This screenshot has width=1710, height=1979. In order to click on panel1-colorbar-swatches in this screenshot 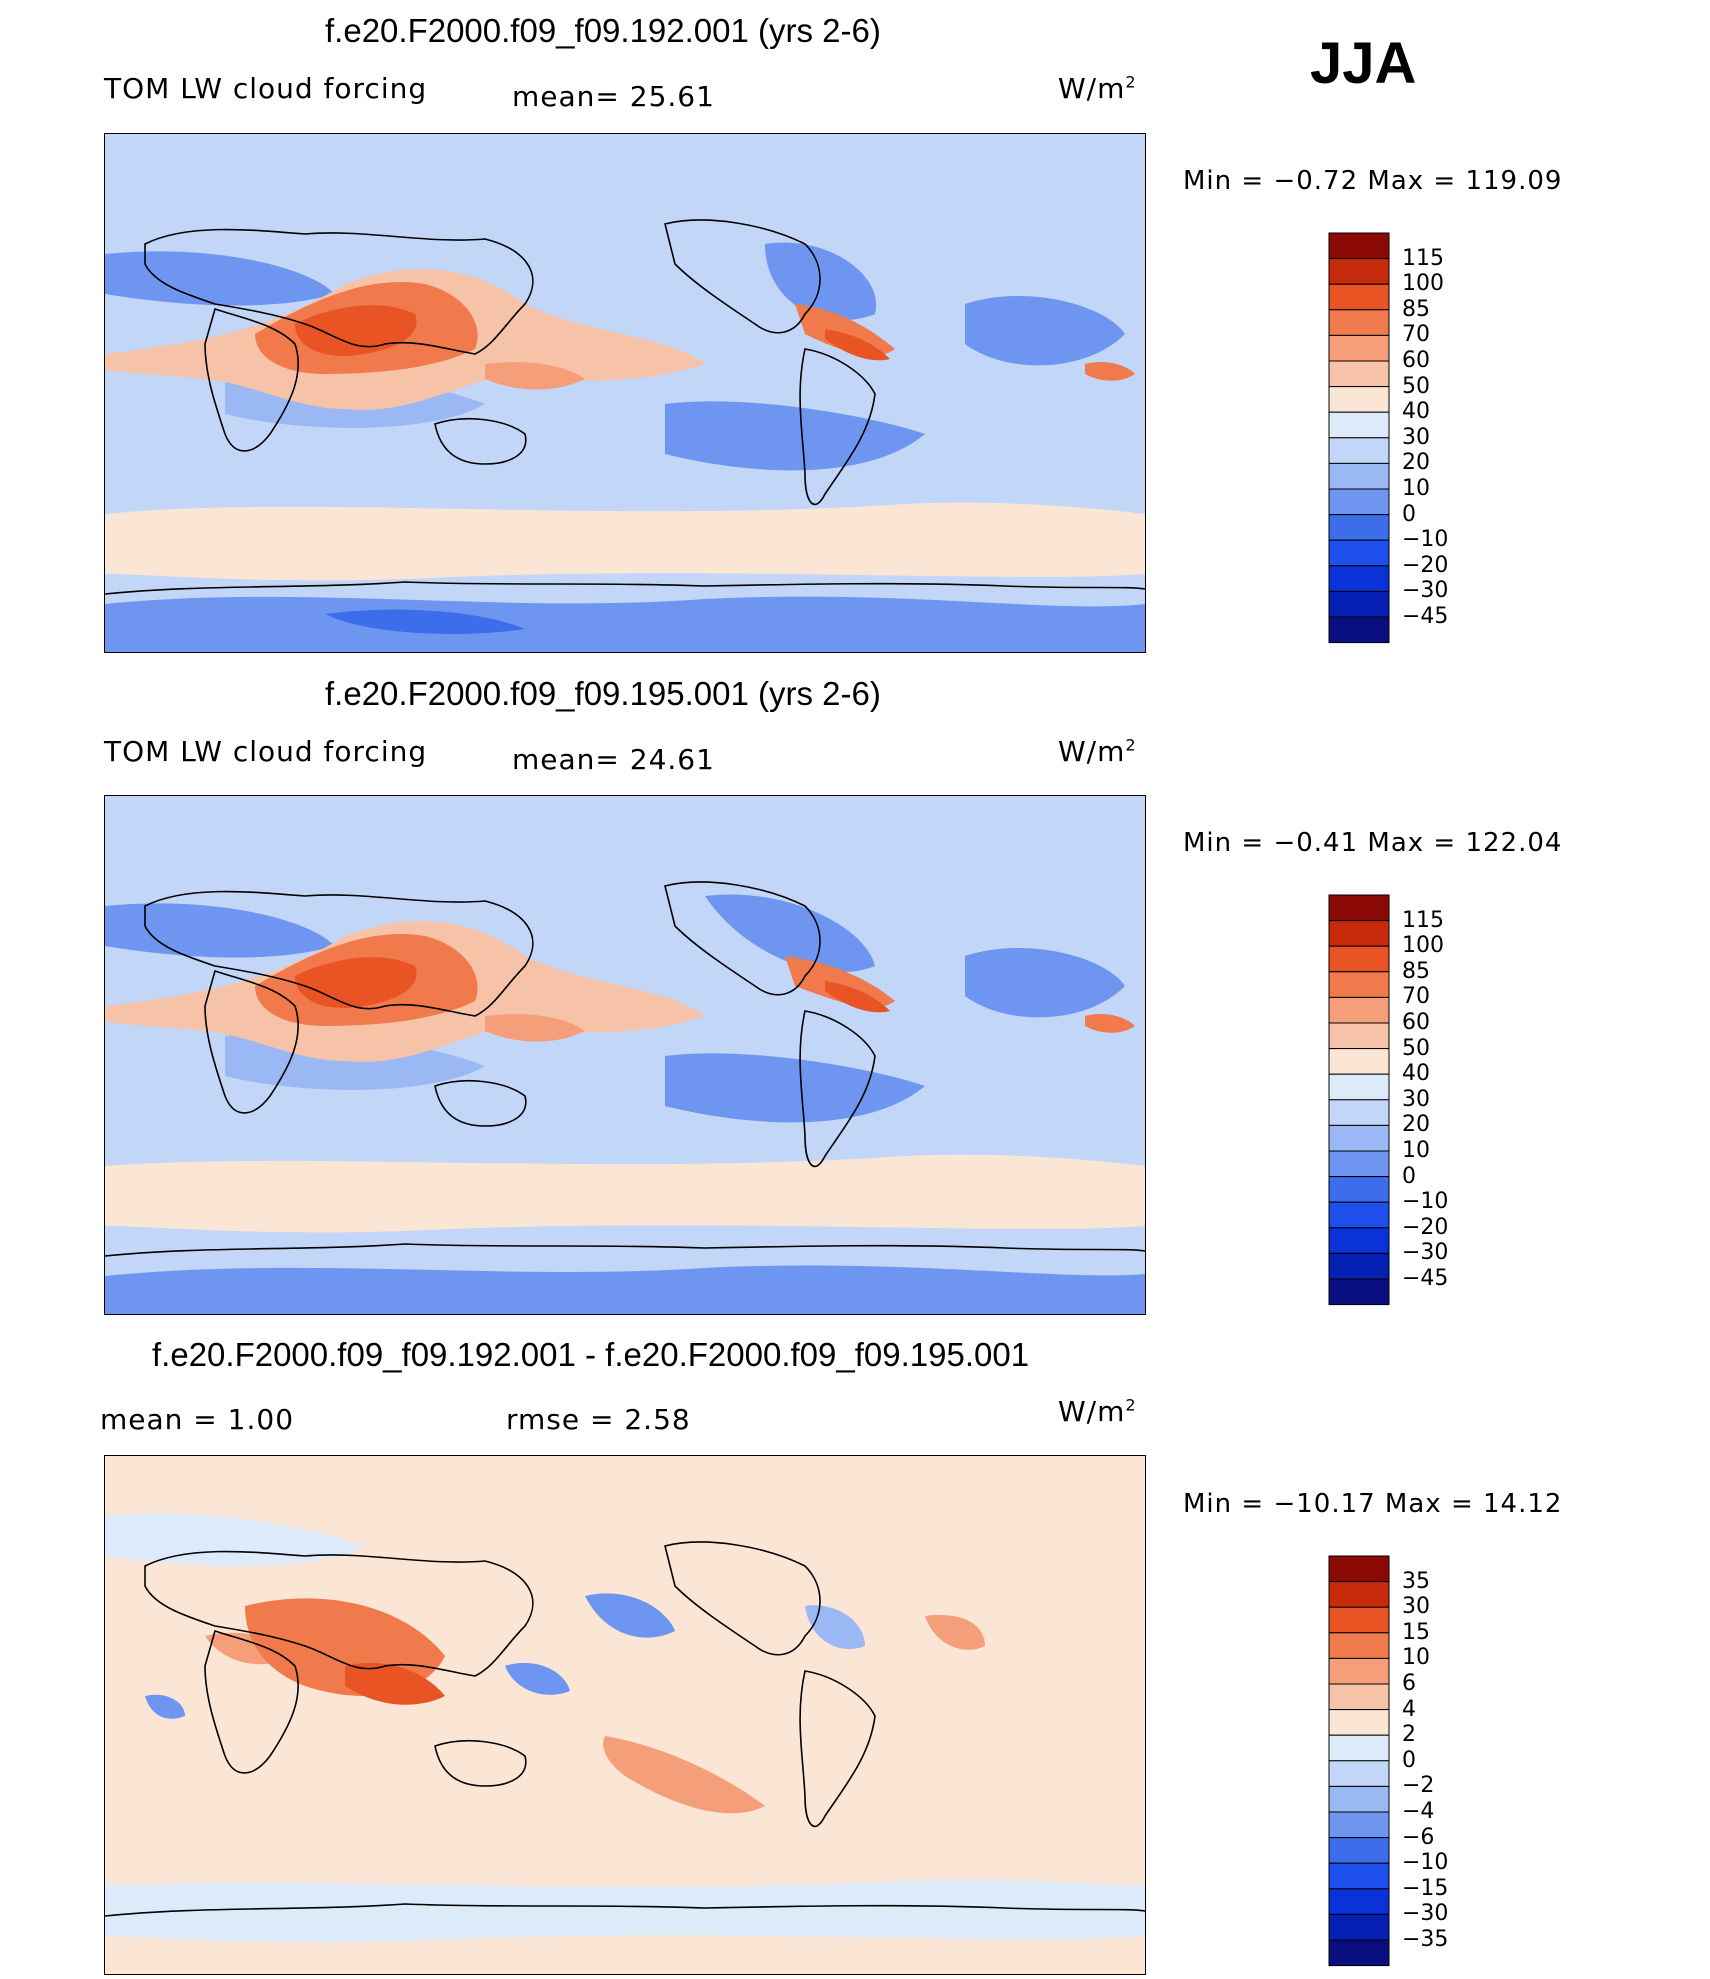, I will do `click(1359, 438)`.